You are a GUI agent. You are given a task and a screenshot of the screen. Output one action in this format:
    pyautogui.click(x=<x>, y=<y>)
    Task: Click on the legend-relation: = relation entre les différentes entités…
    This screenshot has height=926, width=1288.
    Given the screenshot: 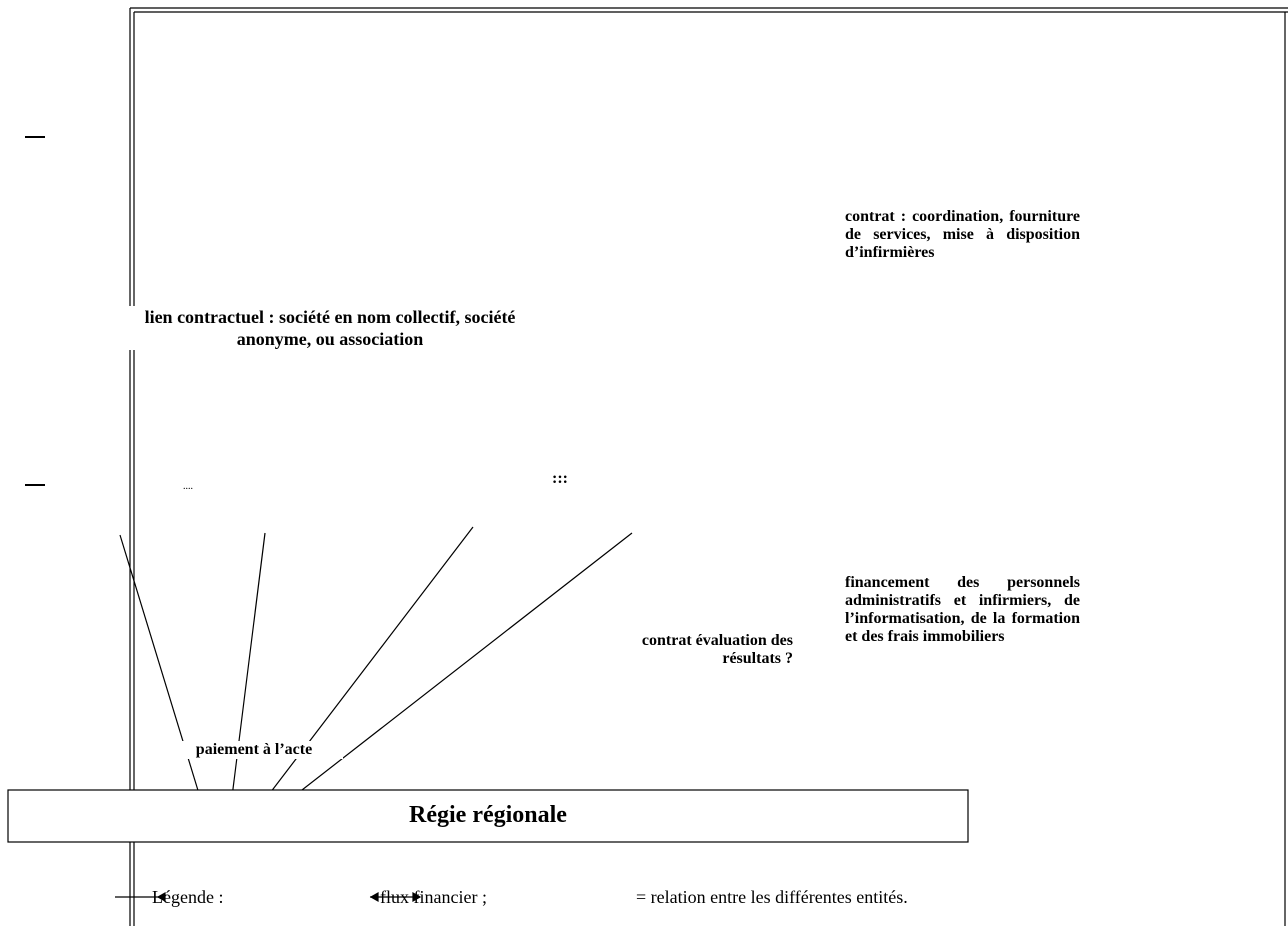 What is the action you would take?
    pyautogui.click(x=772, y=897)
    